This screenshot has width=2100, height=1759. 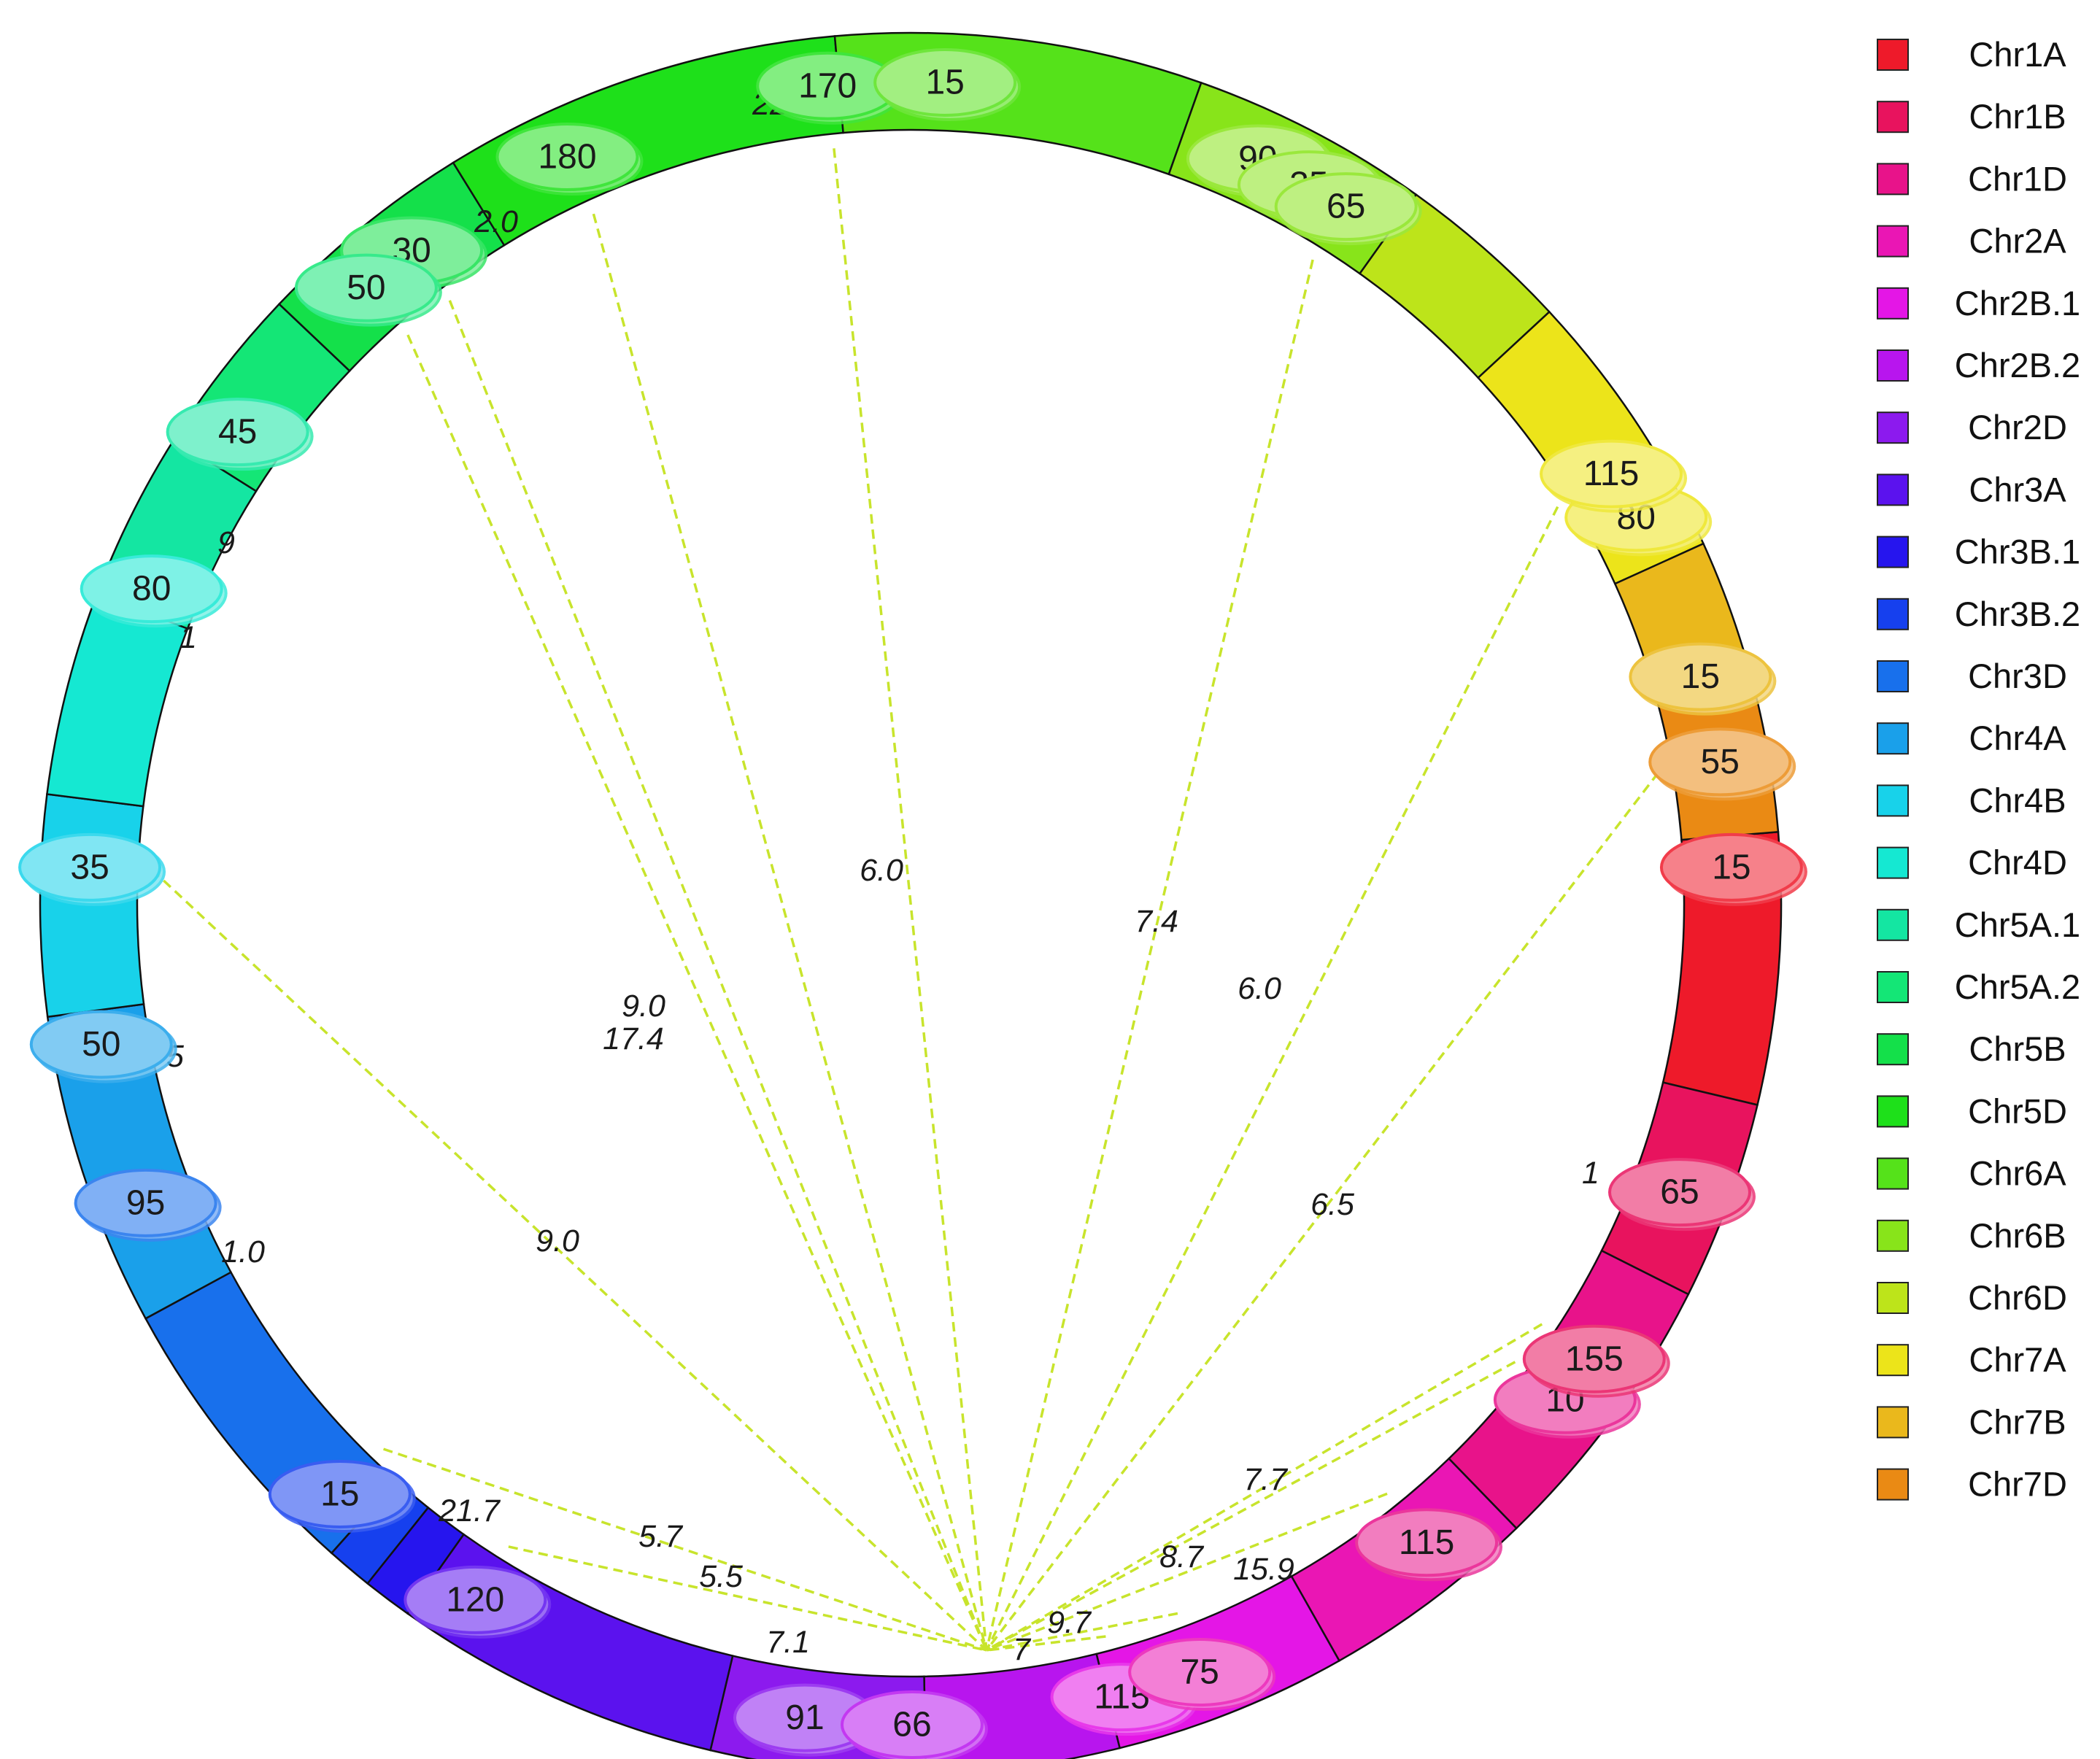 What do you see at coordinates (721, 1576) in the screenshot?
I see `link-label-9: 5.5` at bounding box center [721, 1576].